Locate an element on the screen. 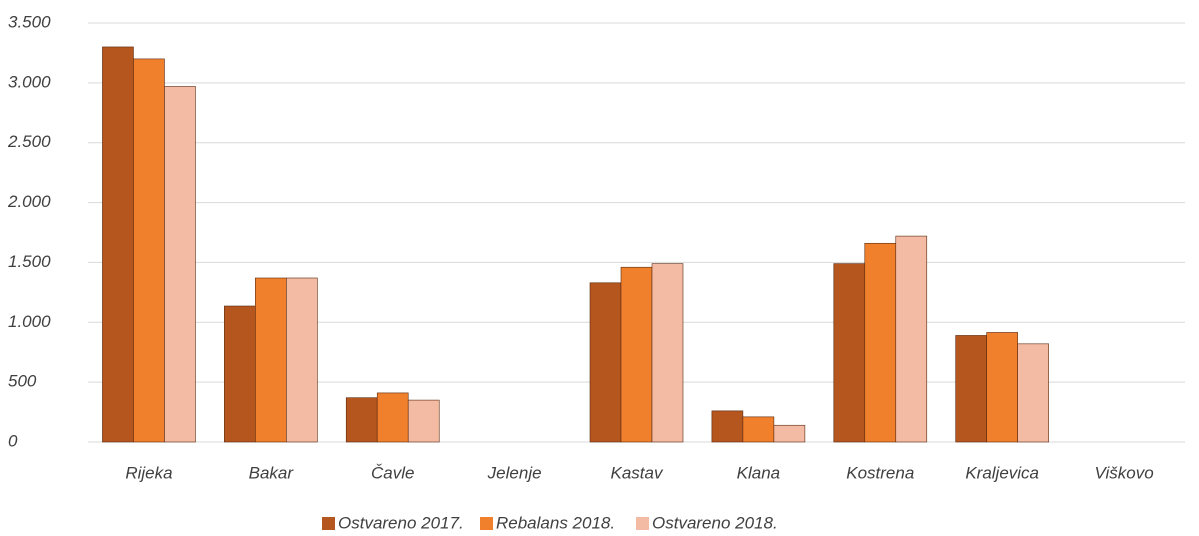 Image resolution: width=1199 pixels, height=536 pixels. y-tick-label: 1.500 is located at coordinates (29, 261).